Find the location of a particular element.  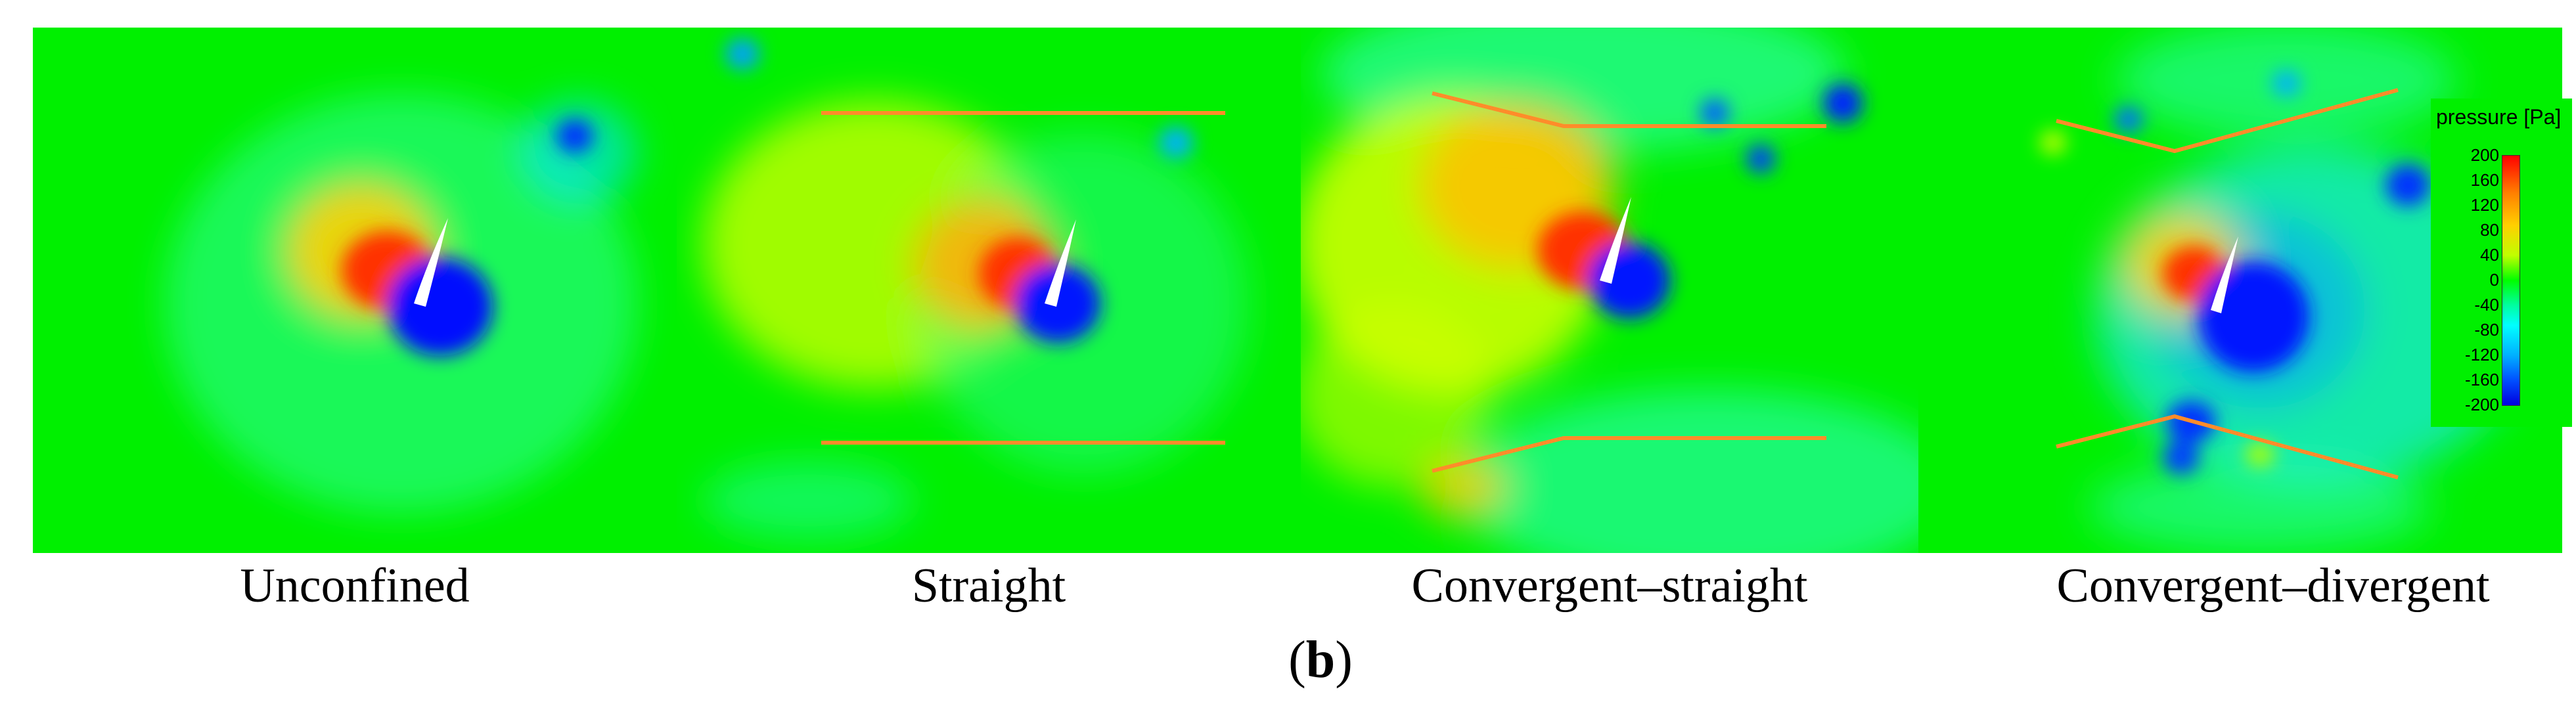

legend-title: pressure [Pa] is located at coordinates (2499, 117).